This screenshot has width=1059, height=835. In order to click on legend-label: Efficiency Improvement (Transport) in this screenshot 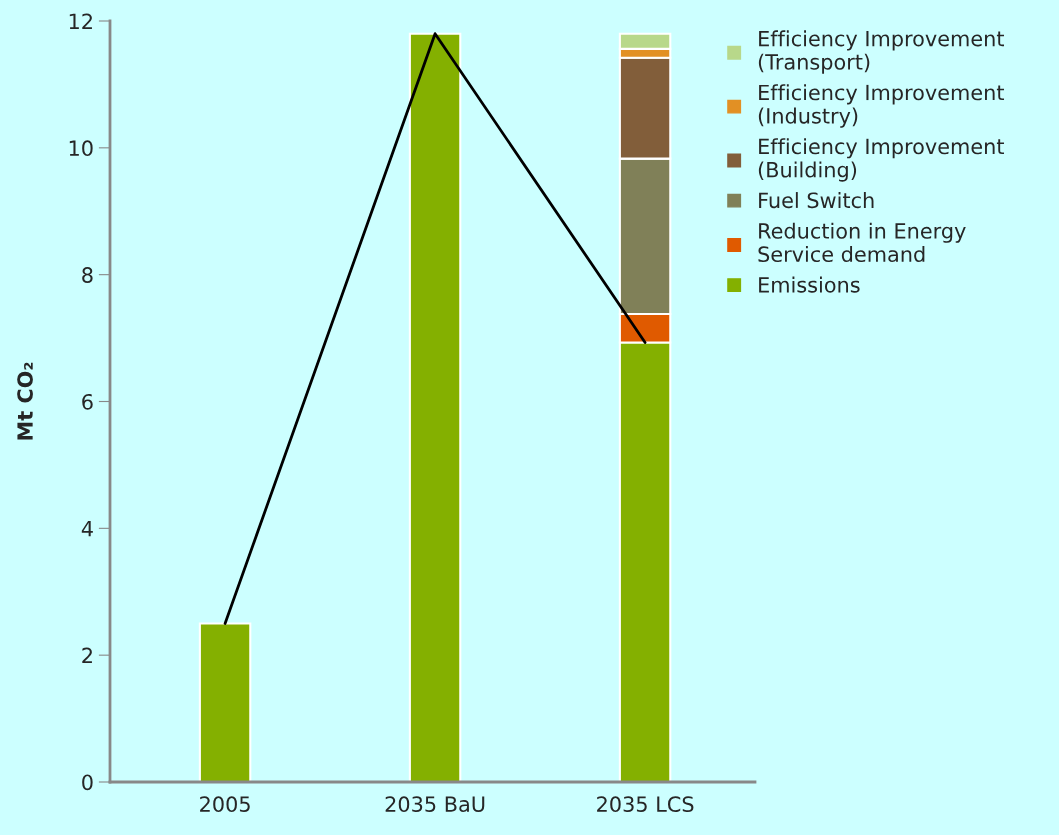, I will do `click(881, 52)`.